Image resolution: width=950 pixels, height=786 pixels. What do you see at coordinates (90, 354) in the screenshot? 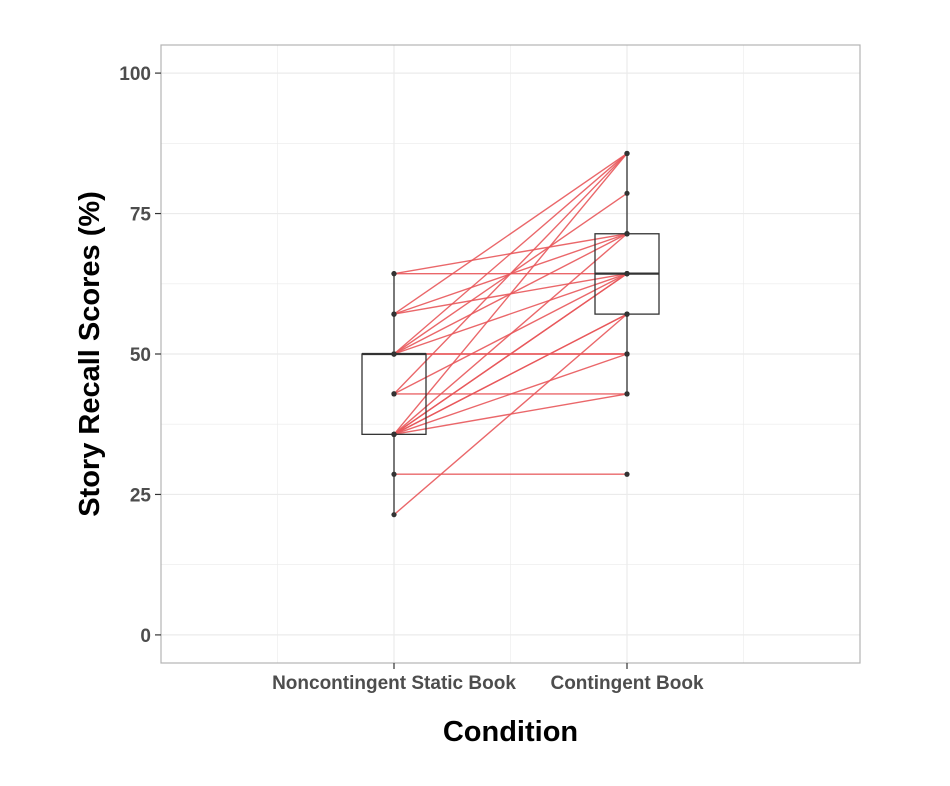
I see `y-axis-title: Story Recall Scores (%)` at bounding box center [90, 354].